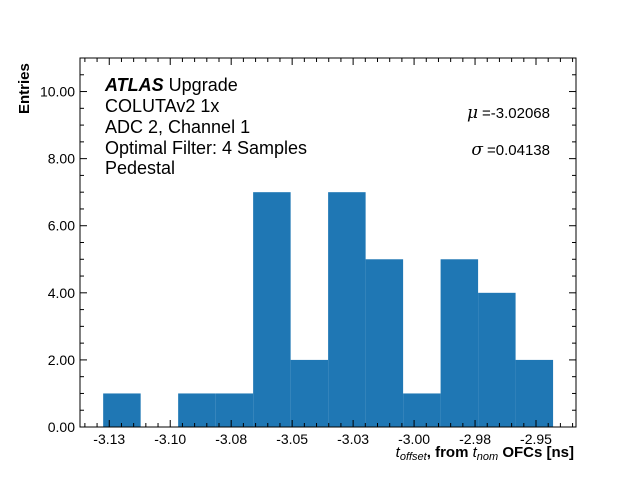  What do you see at coordinates (109, 439) in the screenshot?
I see `x-tick-label: -3.13` at bounding box center [109, 439].